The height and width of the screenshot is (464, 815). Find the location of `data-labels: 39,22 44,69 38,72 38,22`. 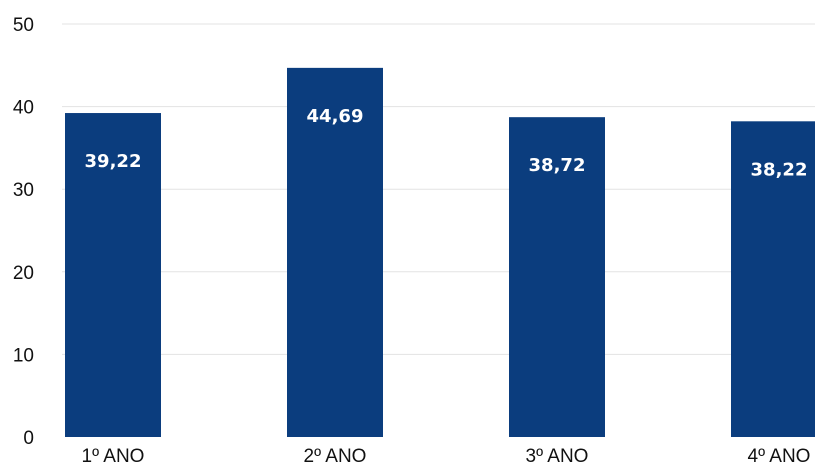

data-labels: 39,22 44,69 38,72 38,22 is located at coordinates (446, 143).